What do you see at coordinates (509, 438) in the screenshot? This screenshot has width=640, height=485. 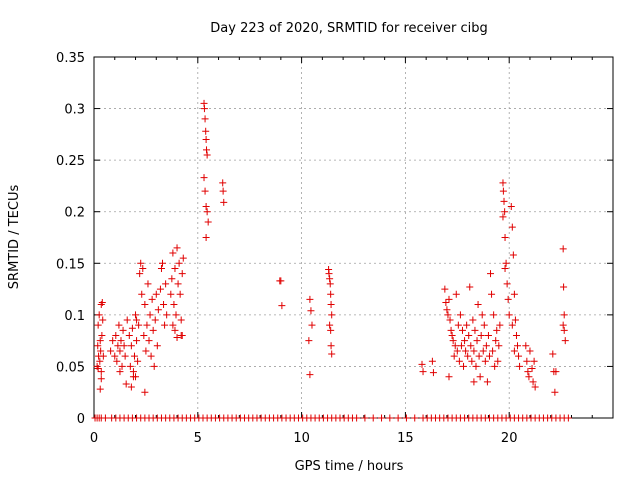 I see `x-tick-label: 20` at bounding box center [509, 438].